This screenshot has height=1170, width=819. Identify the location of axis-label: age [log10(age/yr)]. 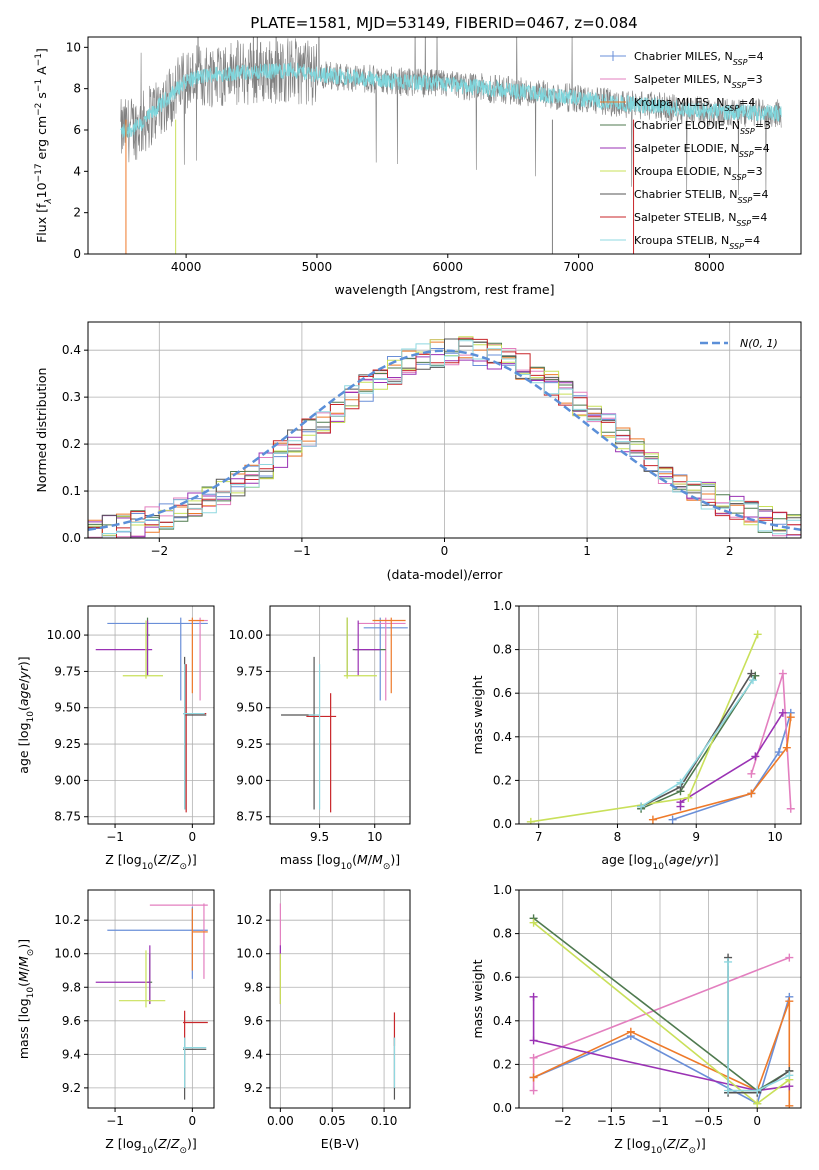
(659, 862).